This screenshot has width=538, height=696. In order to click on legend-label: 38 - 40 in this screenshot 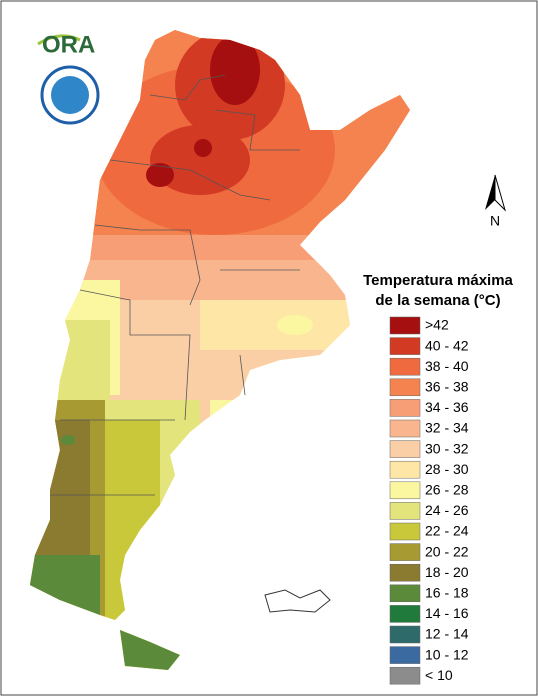, I will do `click(447, 366)`.